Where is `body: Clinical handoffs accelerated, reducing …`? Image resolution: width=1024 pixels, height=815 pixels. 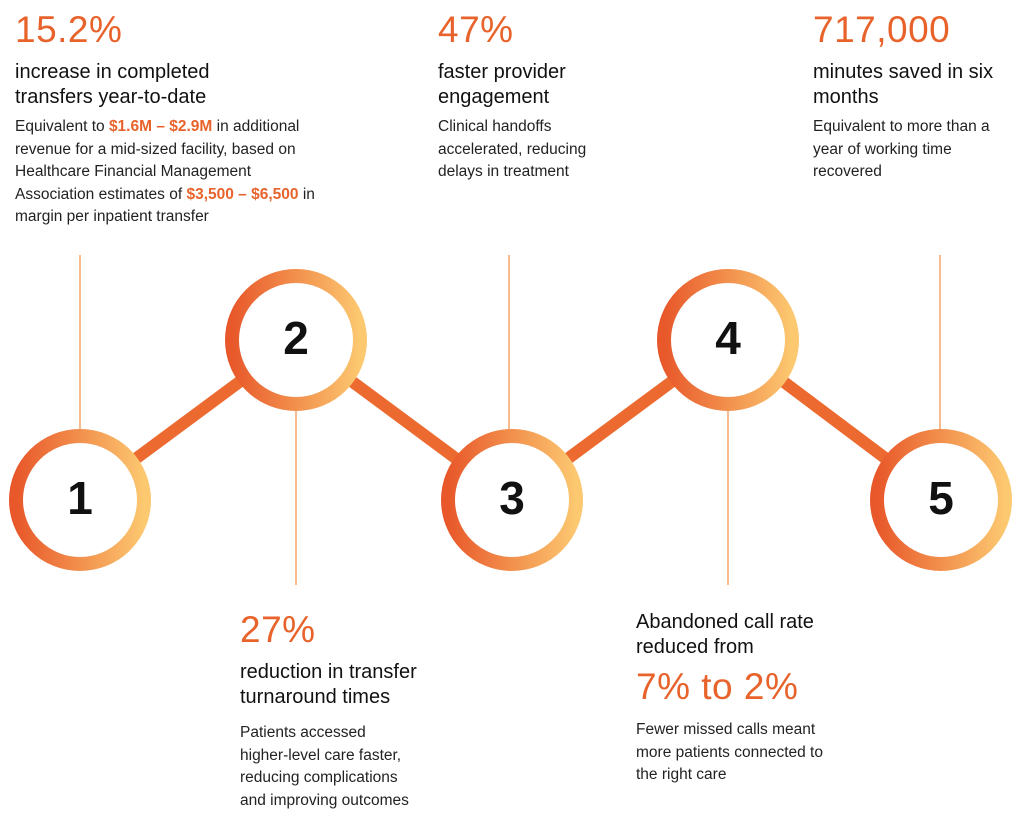 body: Clinical handoffs accelerated, reducing … is located at coordinates (512, 149).